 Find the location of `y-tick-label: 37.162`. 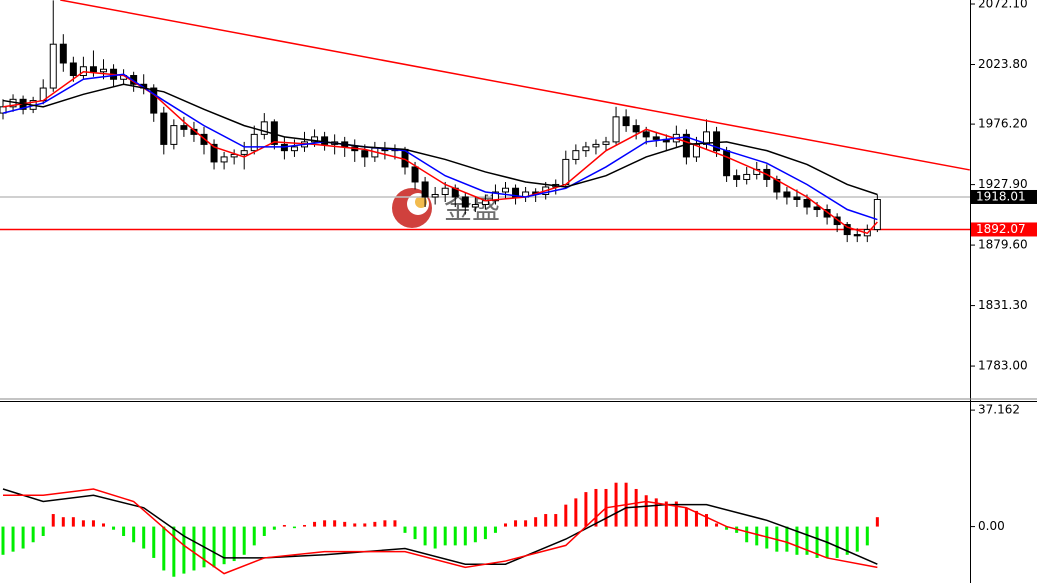

y-tick-label: 37.162 is located at coordinates (999, 410).